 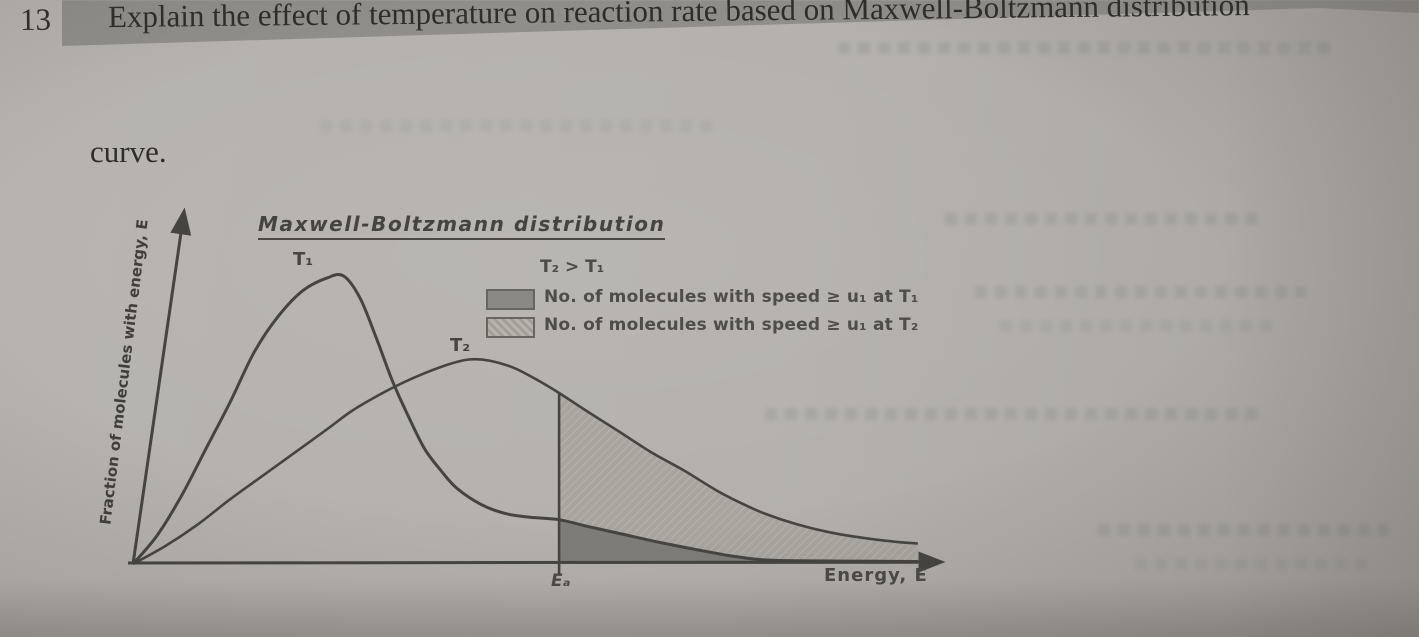 I want to click on chart-title: Maxwell-Boltzmann distribution, so click(x=462, y=226).